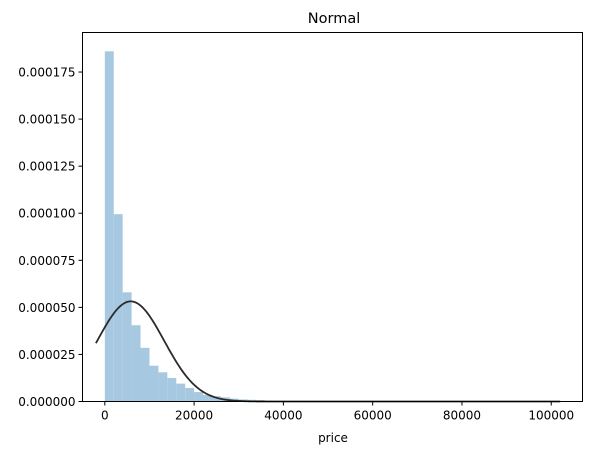 The image size is (591, 455). Describe the element at coordinates (46, 308) in the screenshot. I see `y-tick-label: 0.000050` at that location.